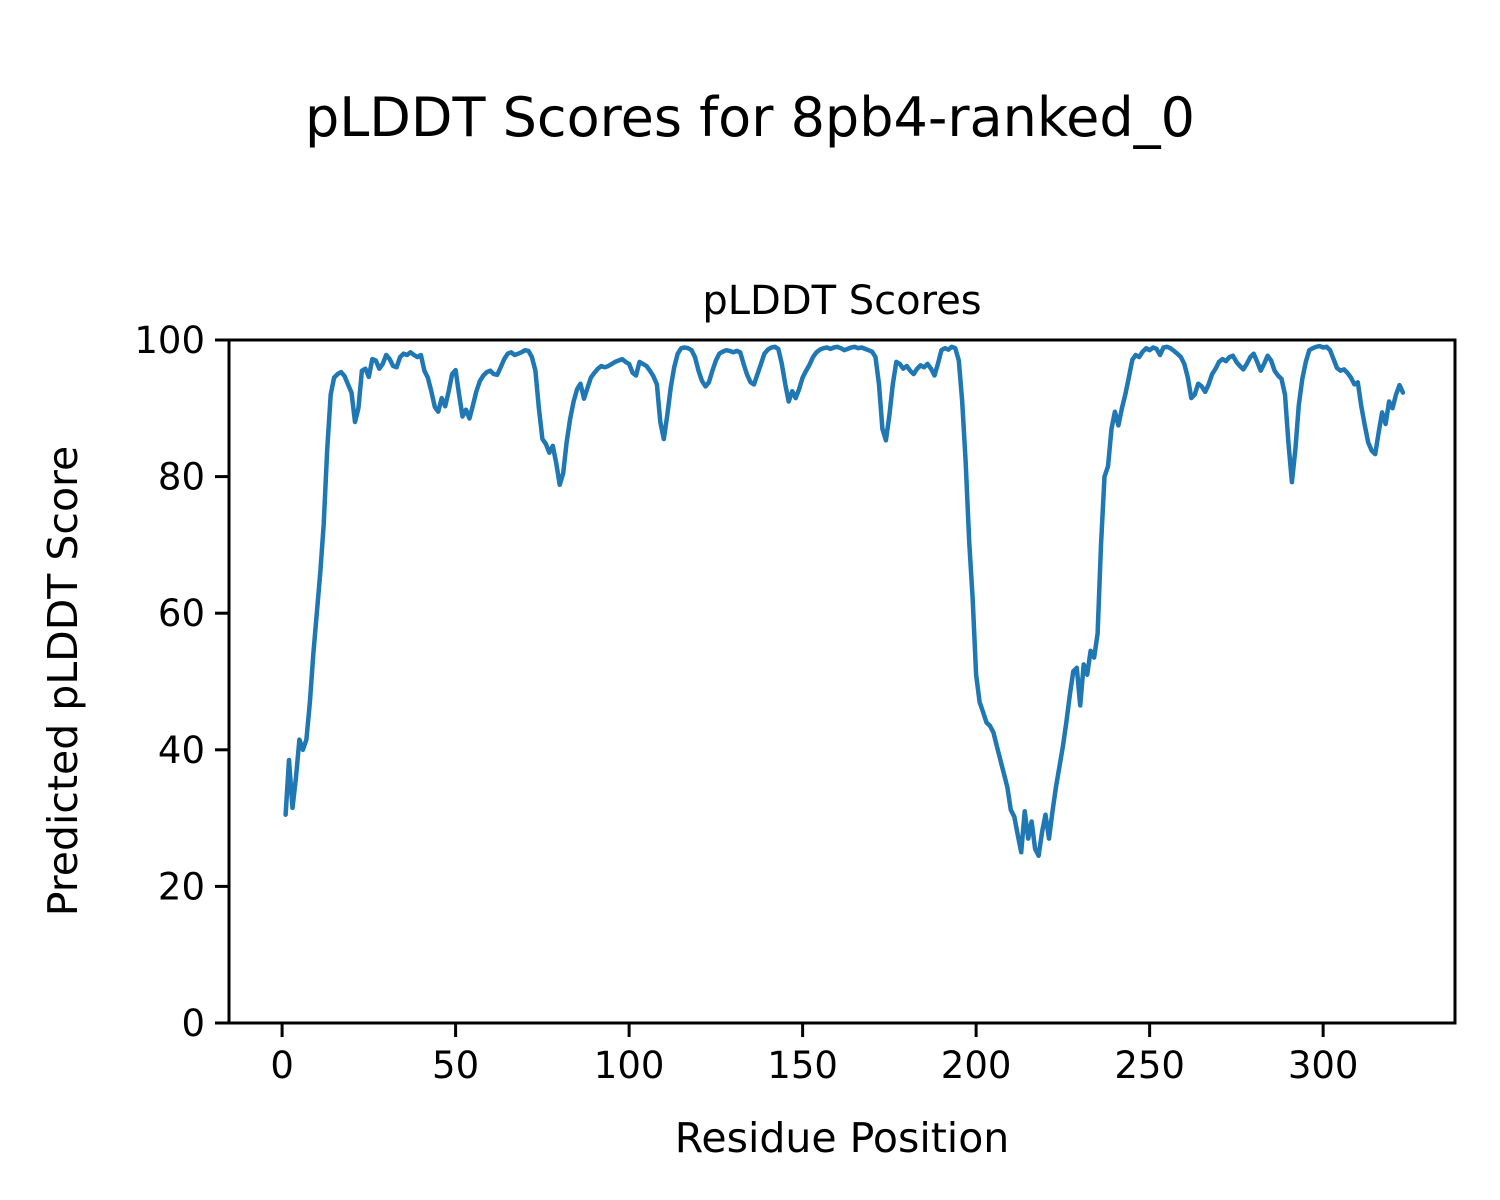  Describe the element at coordinates (282, 1065) in the screenshot. I see `x-tick-label: 0` at that location.